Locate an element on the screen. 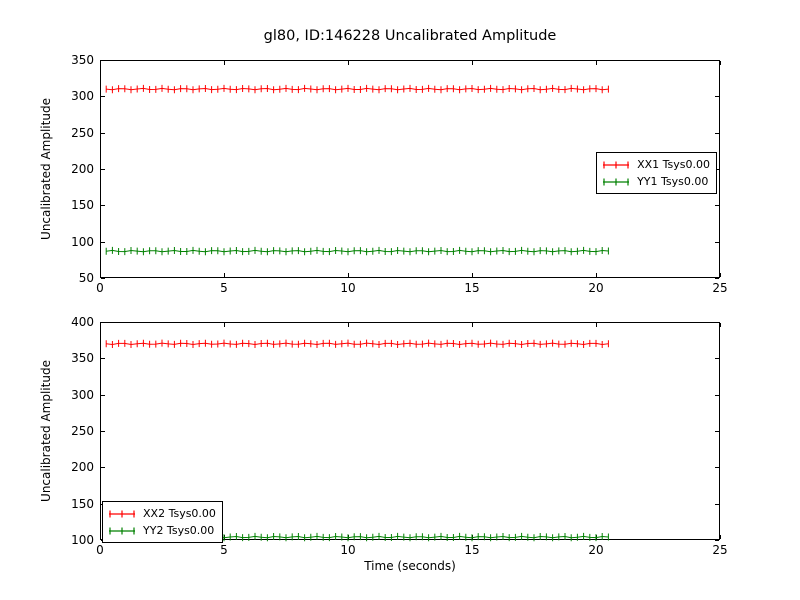 The height and width of the screenshot is (600, 800). y-tick-label: 50 is located at coordinates (86, 278).